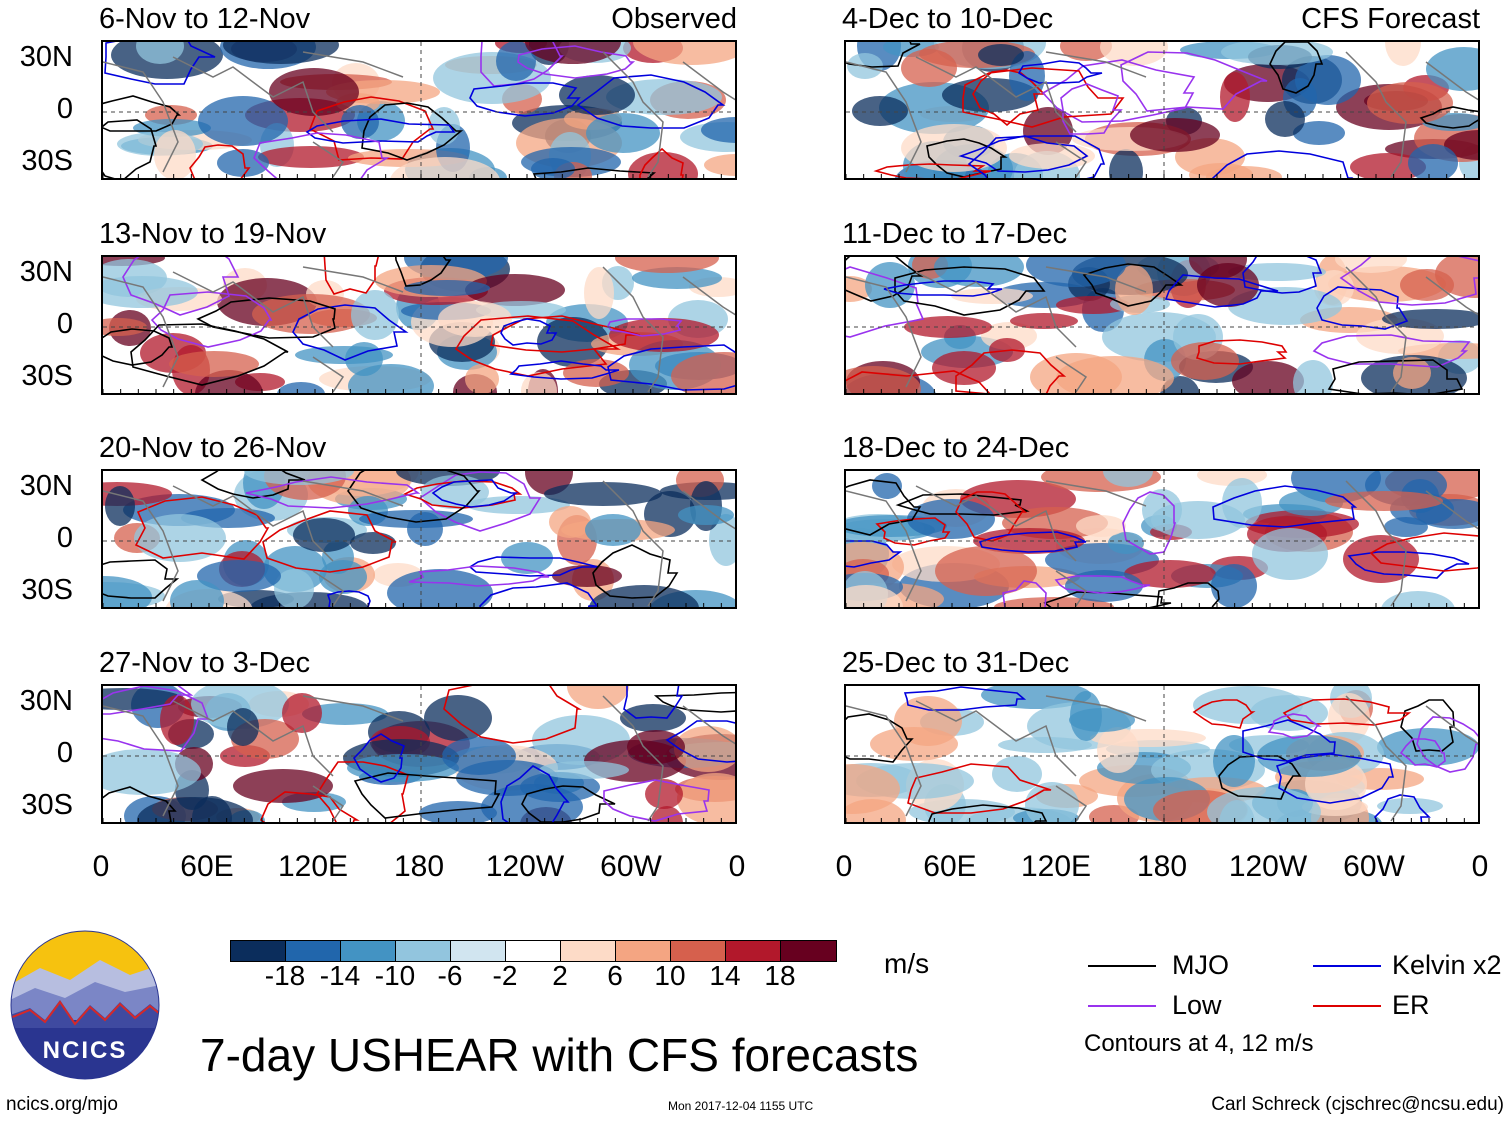  Describe the element at coordinates (533, 951) in the screenshot. I see `colorbar` at that location.